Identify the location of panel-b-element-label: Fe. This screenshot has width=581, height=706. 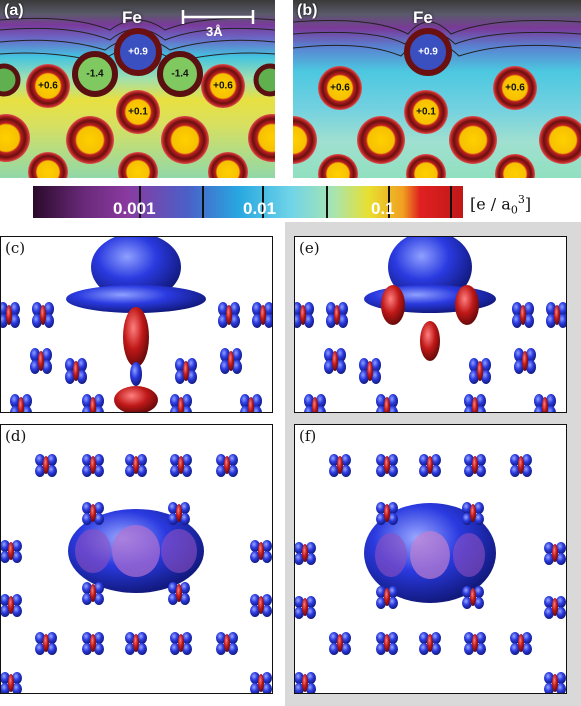
(423, 17).